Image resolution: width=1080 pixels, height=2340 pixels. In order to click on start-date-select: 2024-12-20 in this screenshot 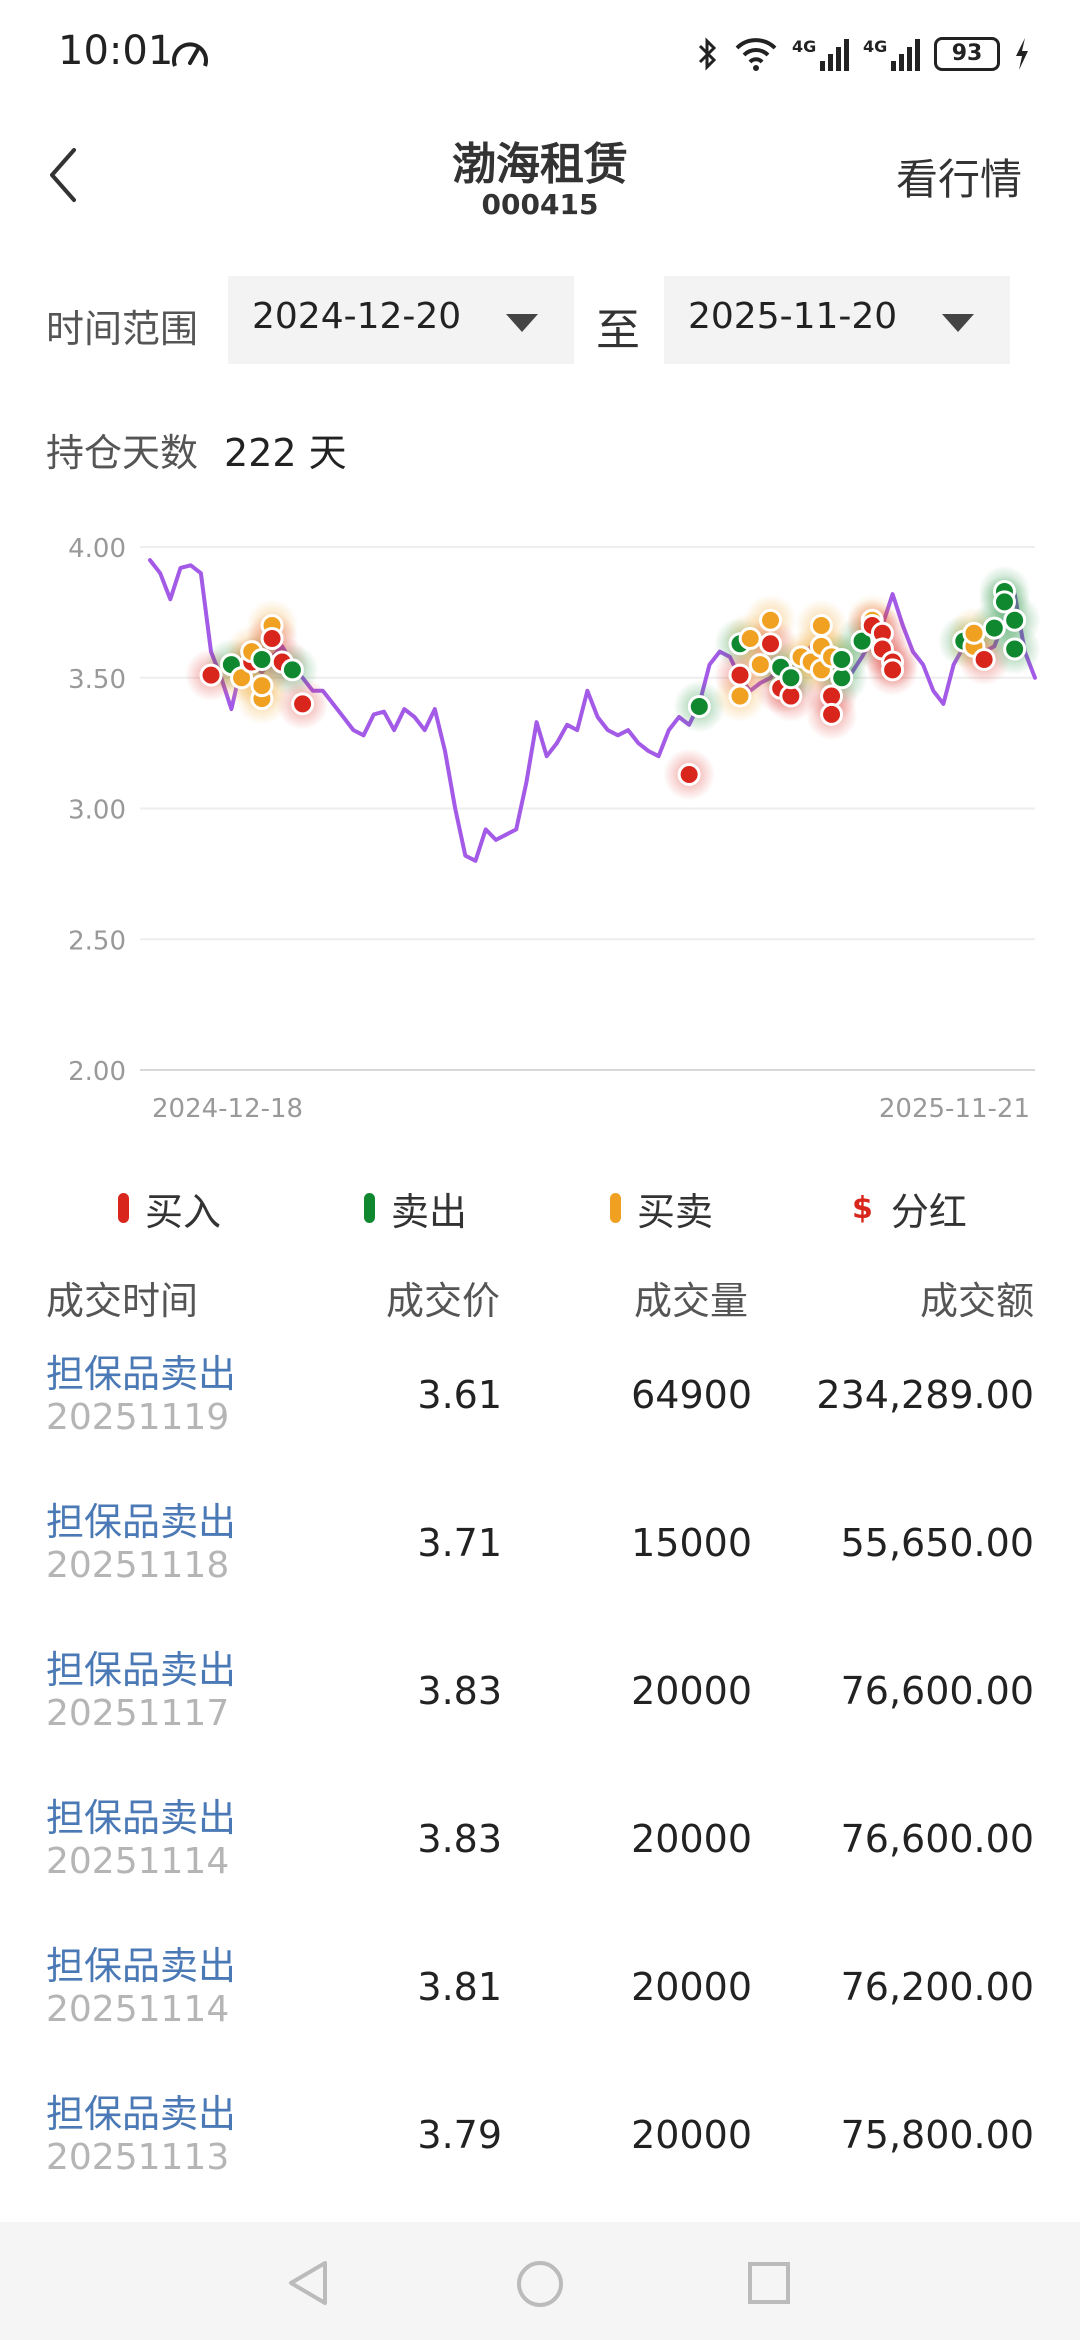, I will do `click(401, 320)`.